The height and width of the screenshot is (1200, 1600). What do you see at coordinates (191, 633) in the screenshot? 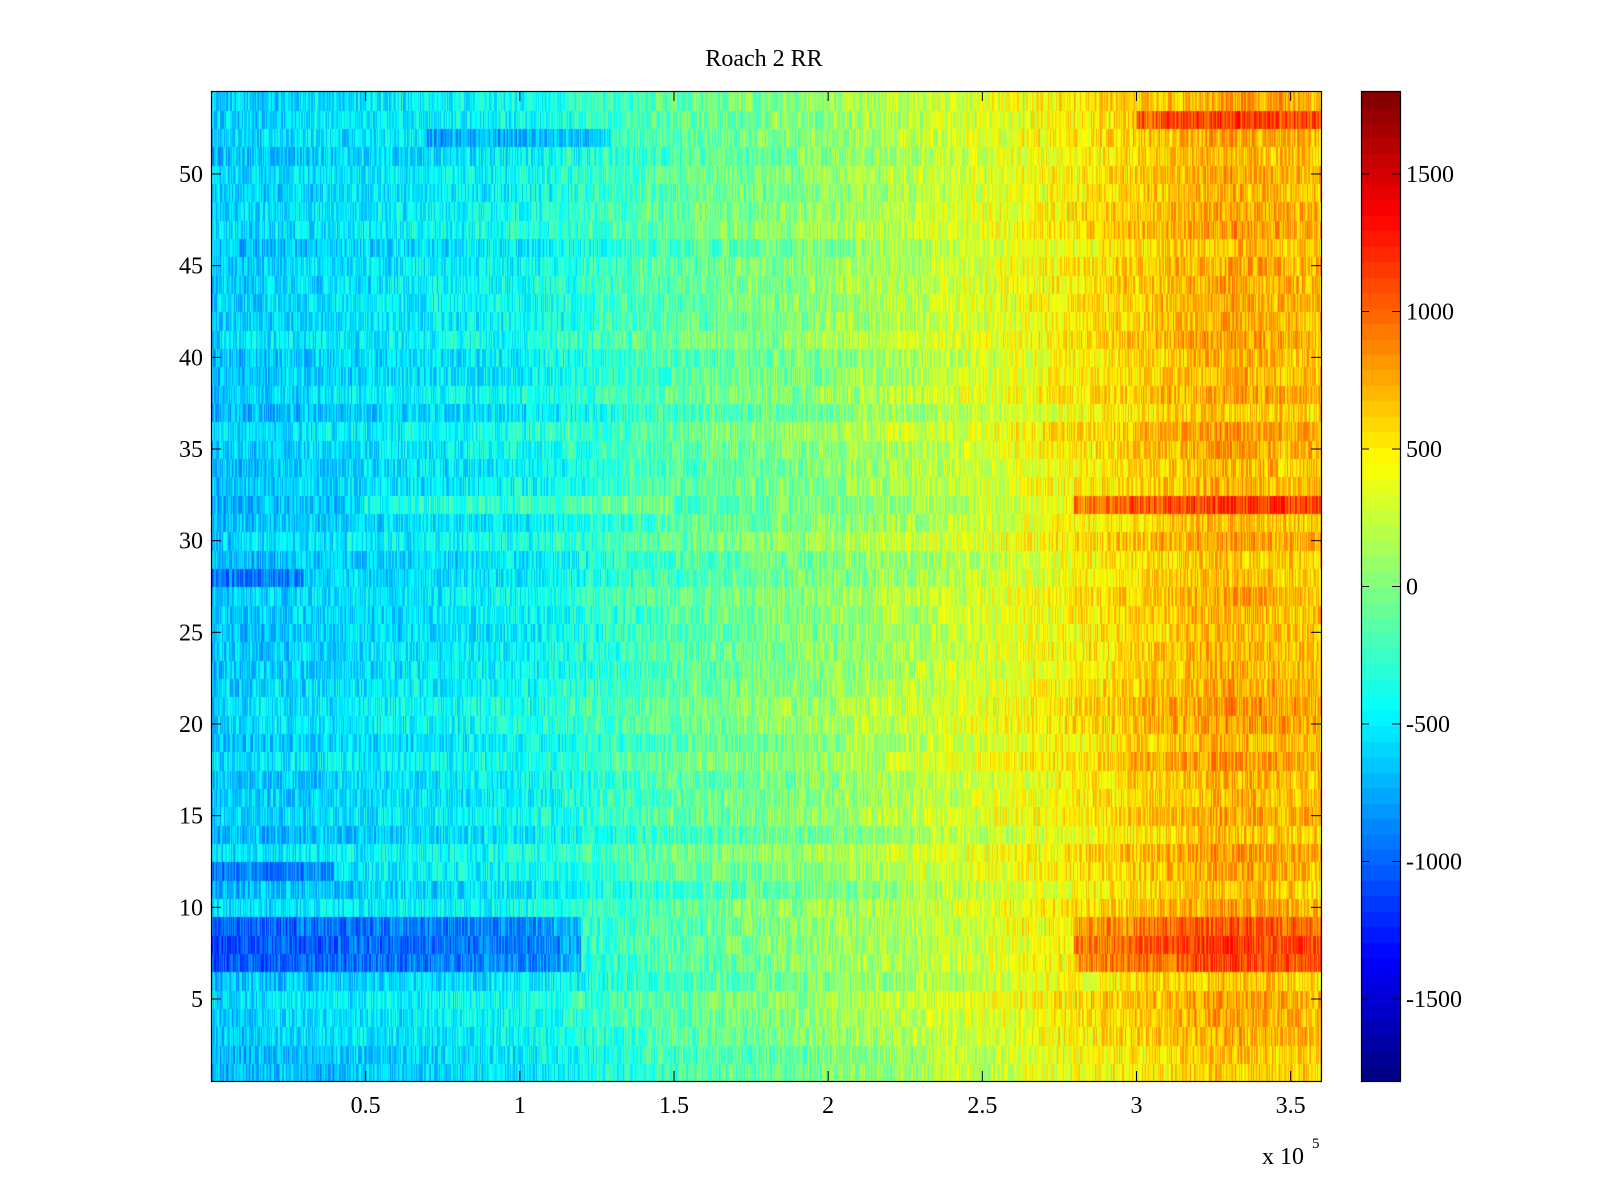
I see `y-tick-label: 25` at bounding box center [191, 633].